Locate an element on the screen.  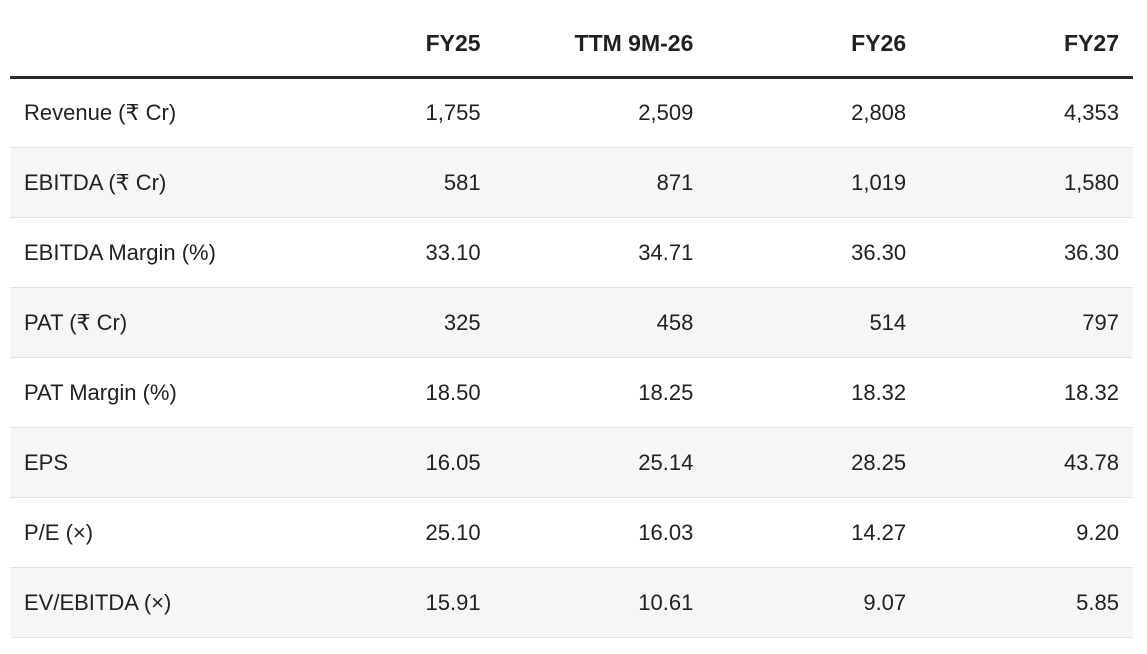
cell-value: 25.14 is located at coordinates (666, 462).